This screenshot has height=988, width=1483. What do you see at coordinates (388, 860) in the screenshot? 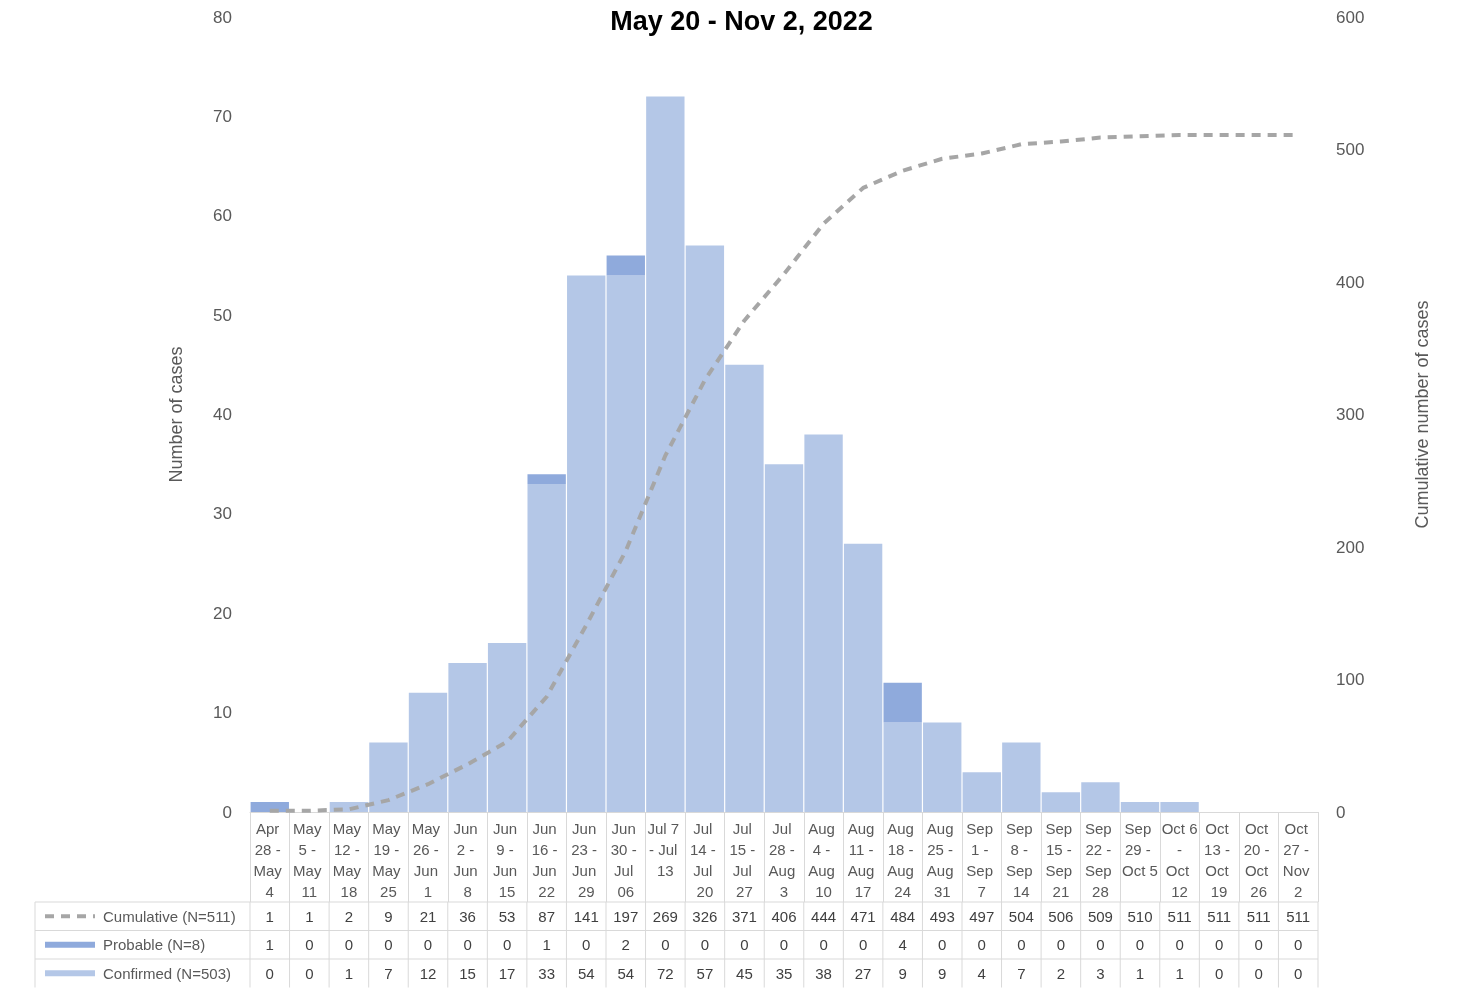
I see `x-tick-label: May 19 - May 25` at bounding box center [388, 860].